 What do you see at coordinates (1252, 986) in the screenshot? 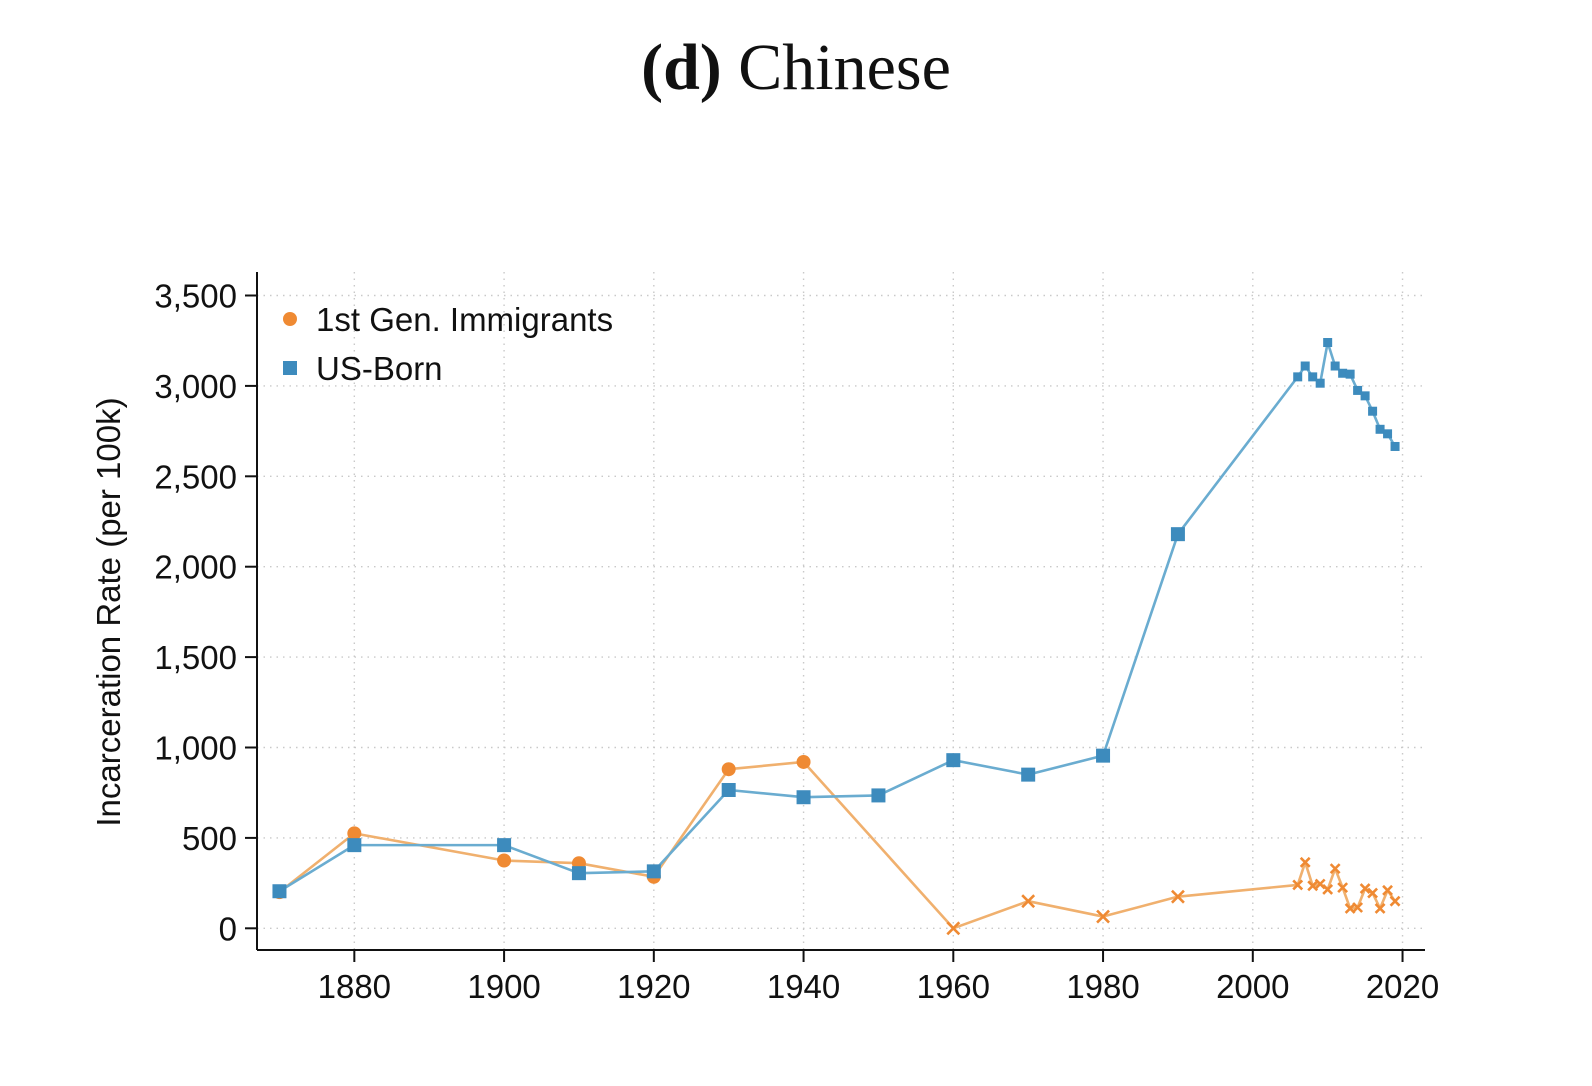
I see `x-tick-label: 2000` at bounding box center [1252, 986].